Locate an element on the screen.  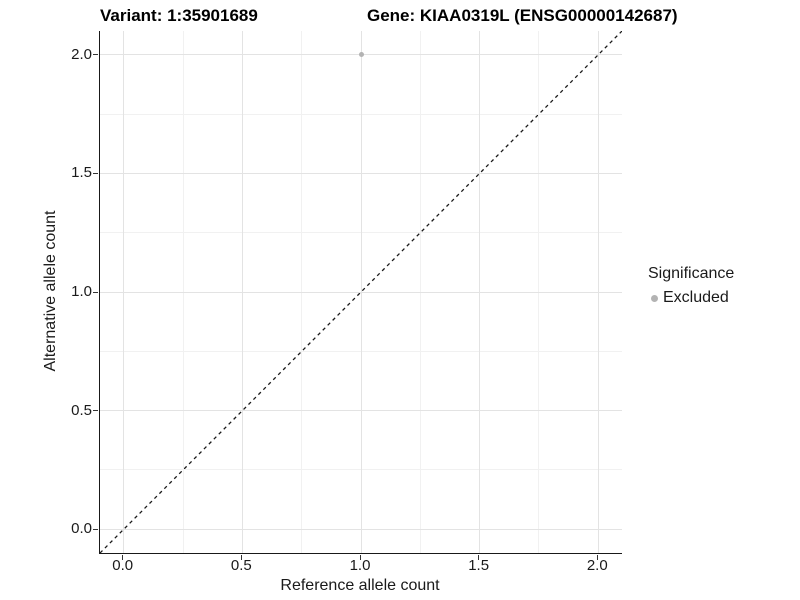
x-tick-label: 1.0 is located at coordinates (360, 565).